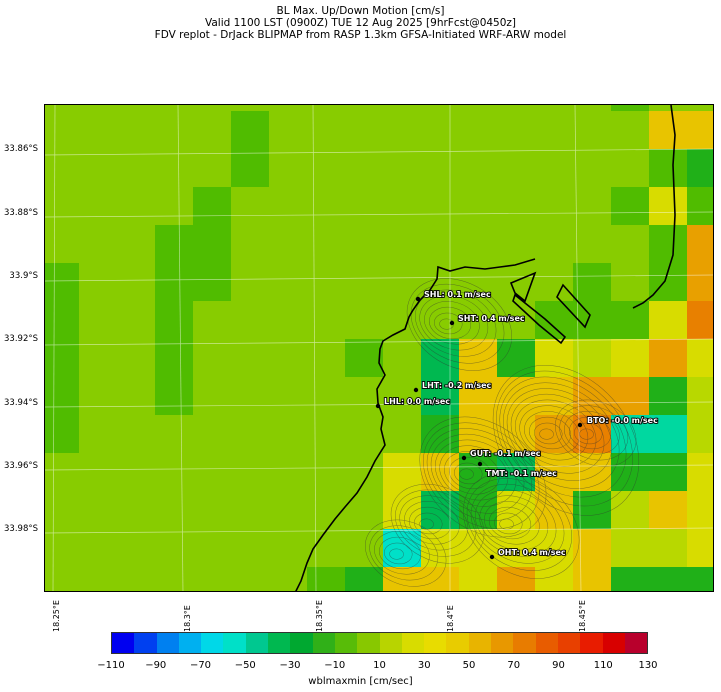 This screenshot has width=721, height=692. I want to click on lat-label: 33.98°S, so click(21, 529).